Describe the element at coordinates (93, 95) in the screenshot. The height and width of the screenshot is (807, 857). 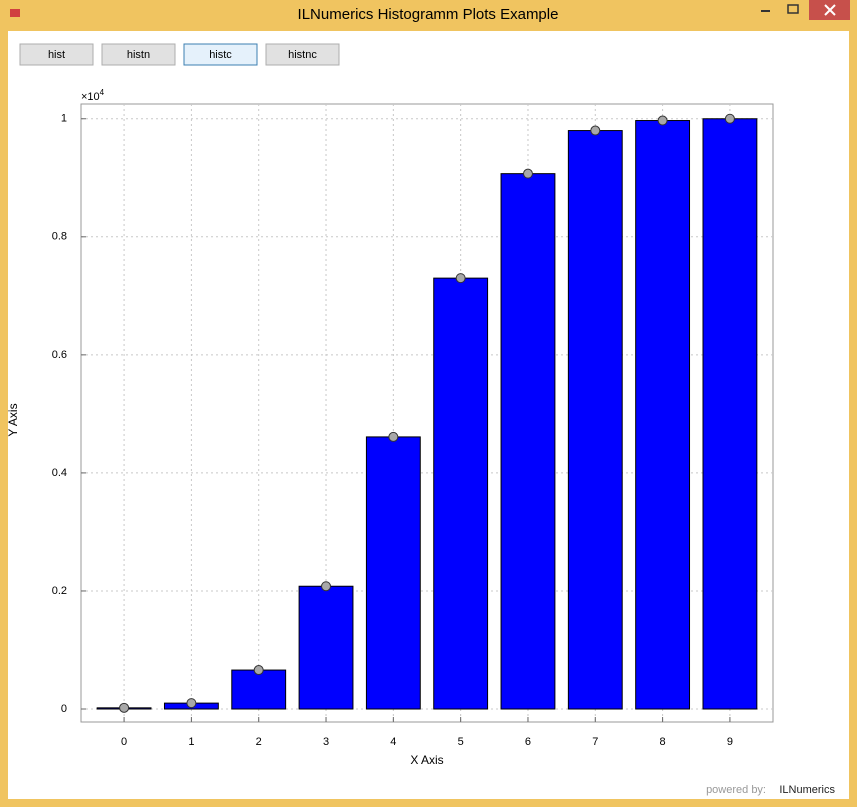
I see `y-multiplier: ×10⁴` at that location.